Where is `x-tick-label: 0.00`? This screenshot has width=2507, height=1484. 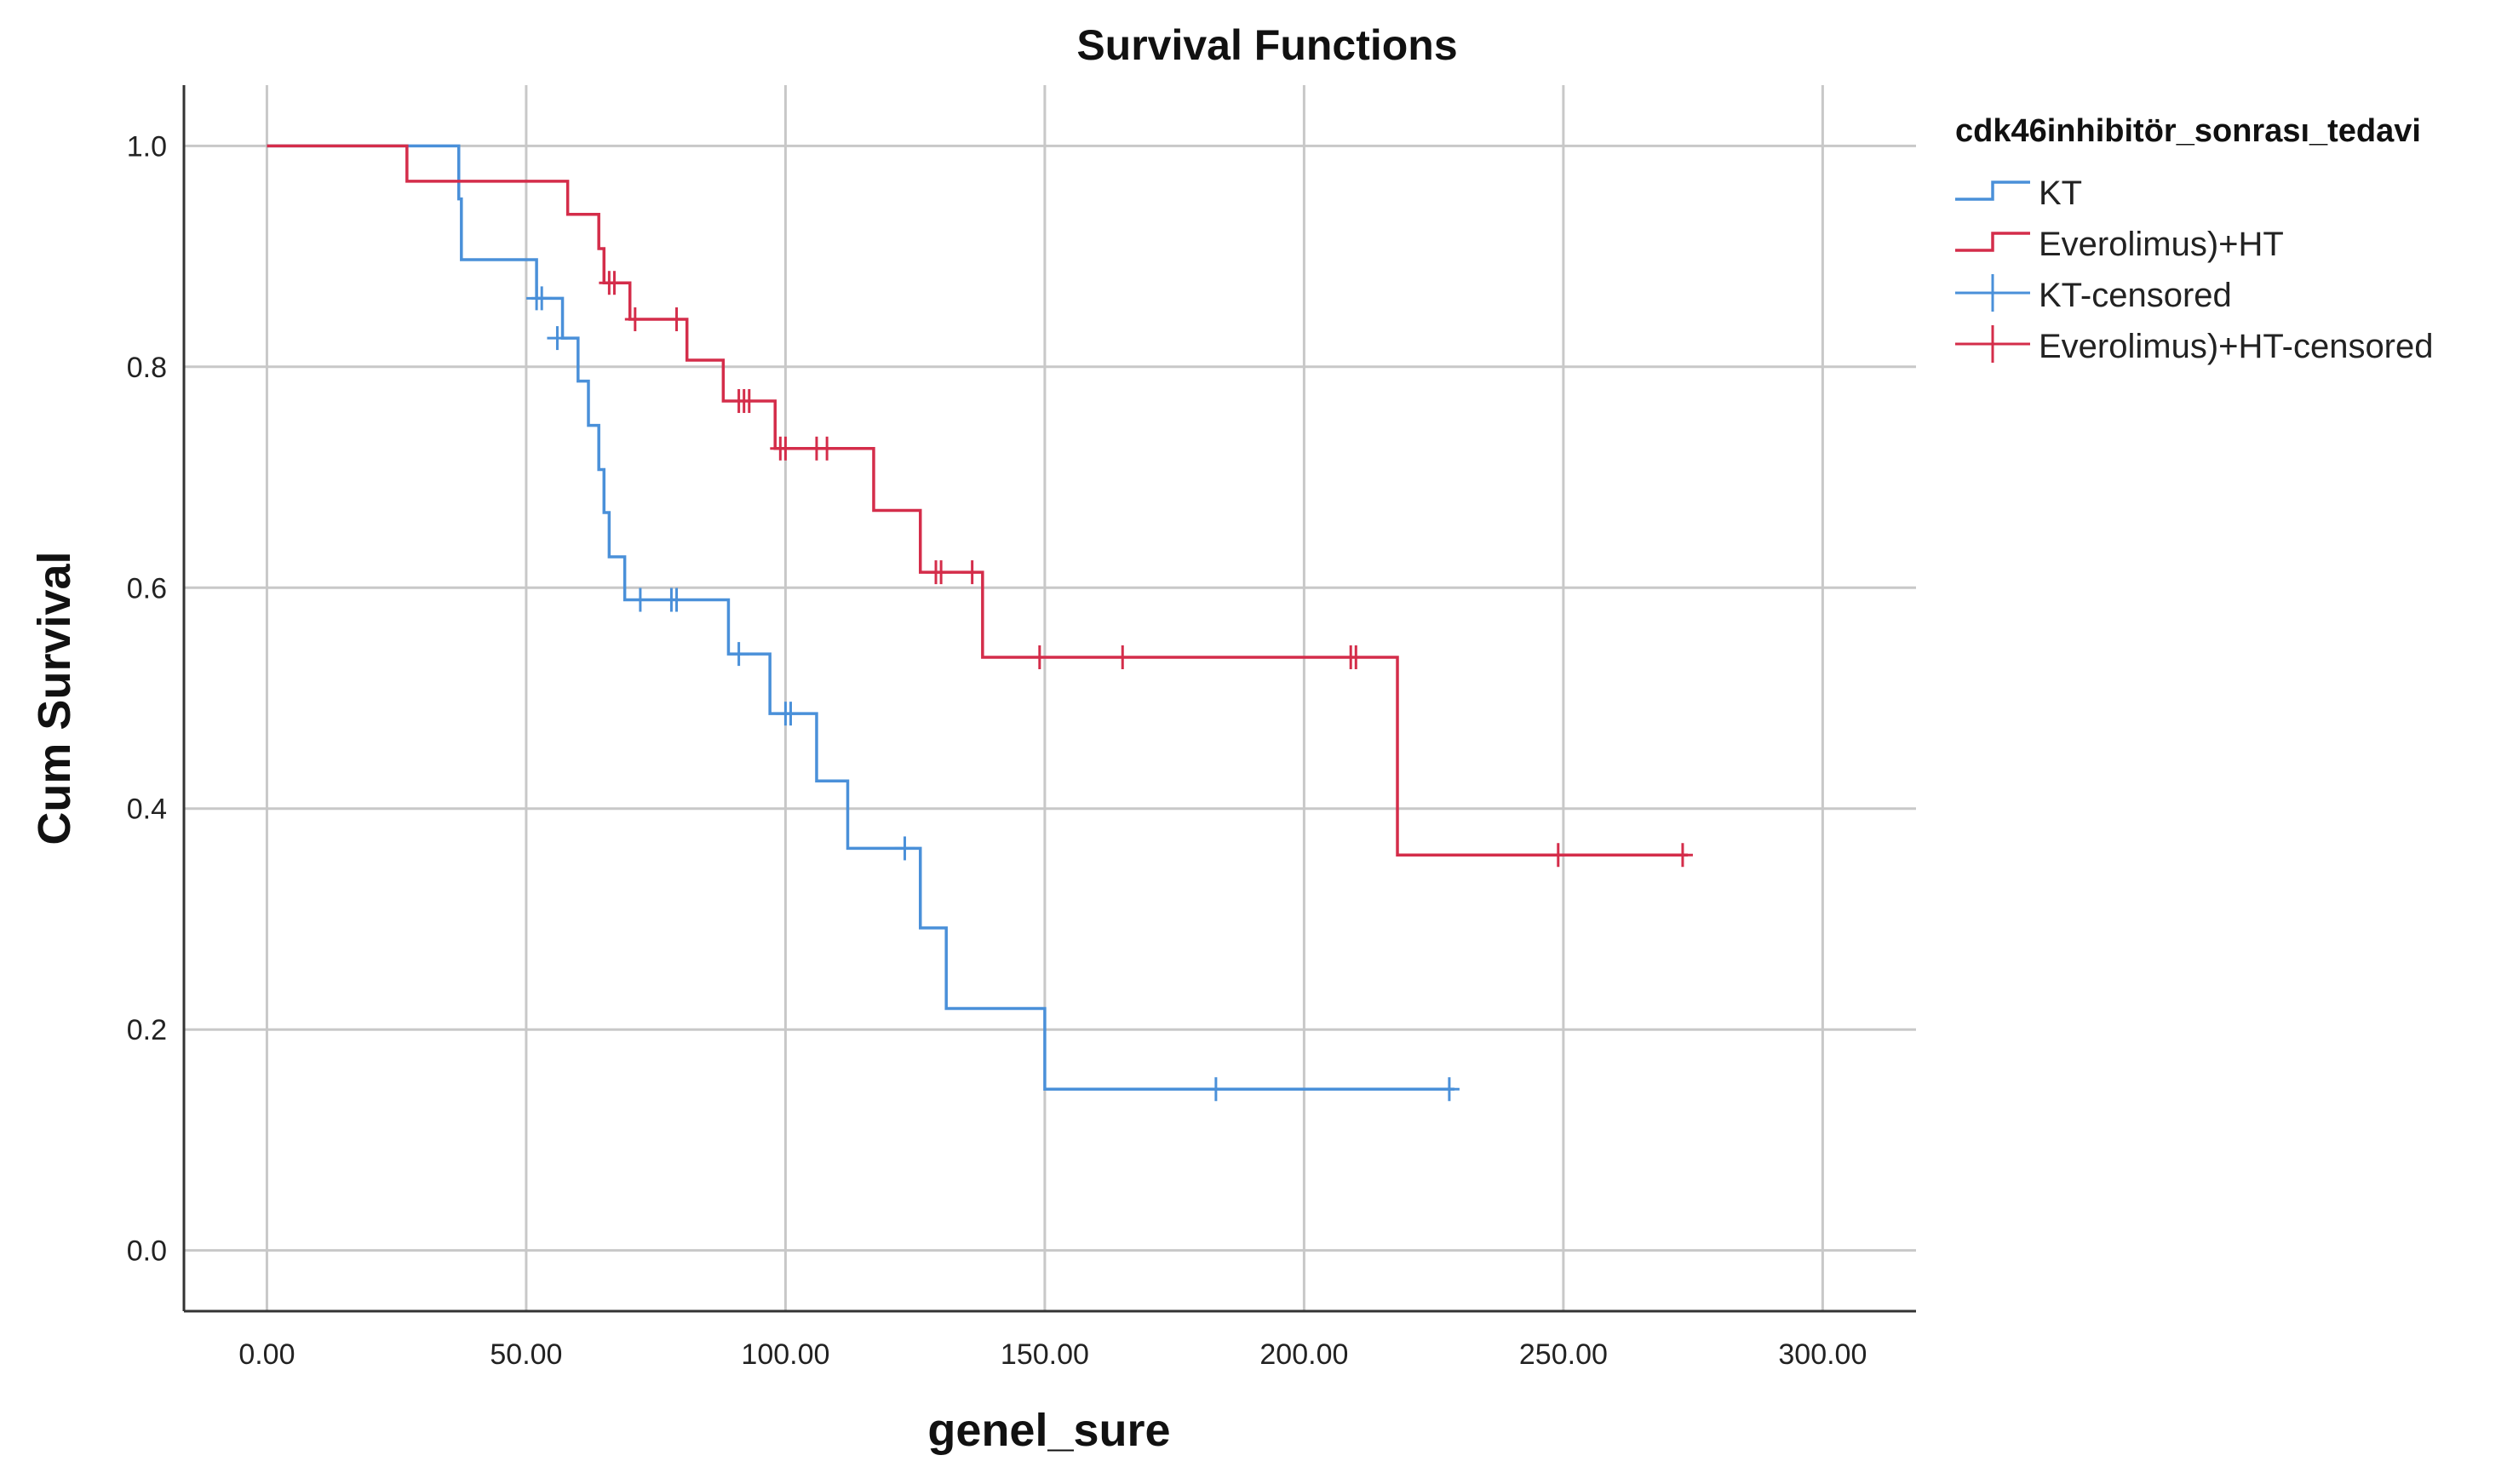
x-tick-label: 0.00 is located at coordinates (267, 1354).